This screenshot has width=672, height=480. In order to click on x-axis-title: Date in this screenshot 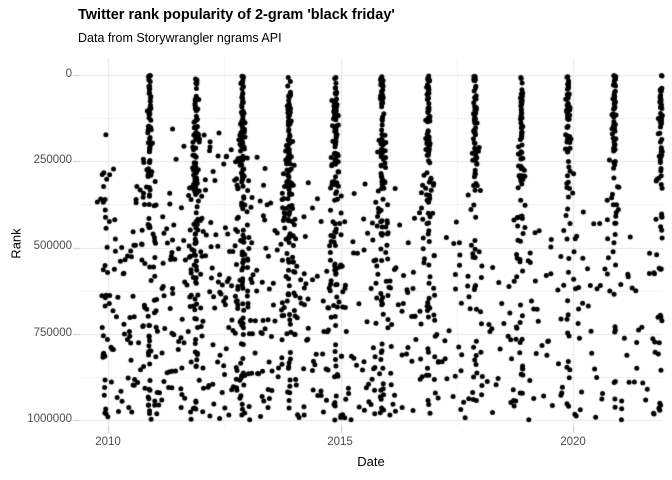, I will do `click(371, 461)`.